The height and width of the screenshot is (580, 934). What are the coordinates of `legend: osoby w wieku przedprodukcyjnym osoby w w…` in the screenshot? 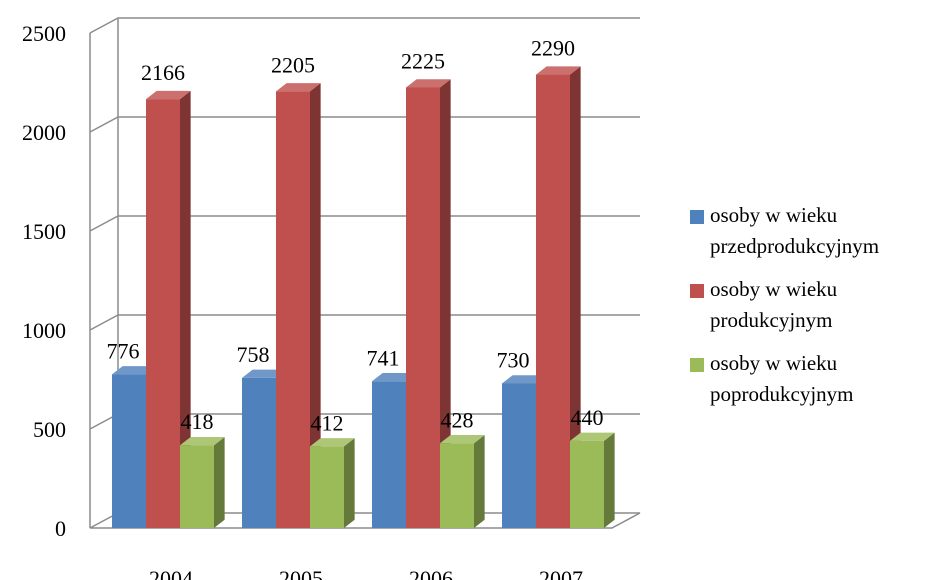 It's located at (810, 311).